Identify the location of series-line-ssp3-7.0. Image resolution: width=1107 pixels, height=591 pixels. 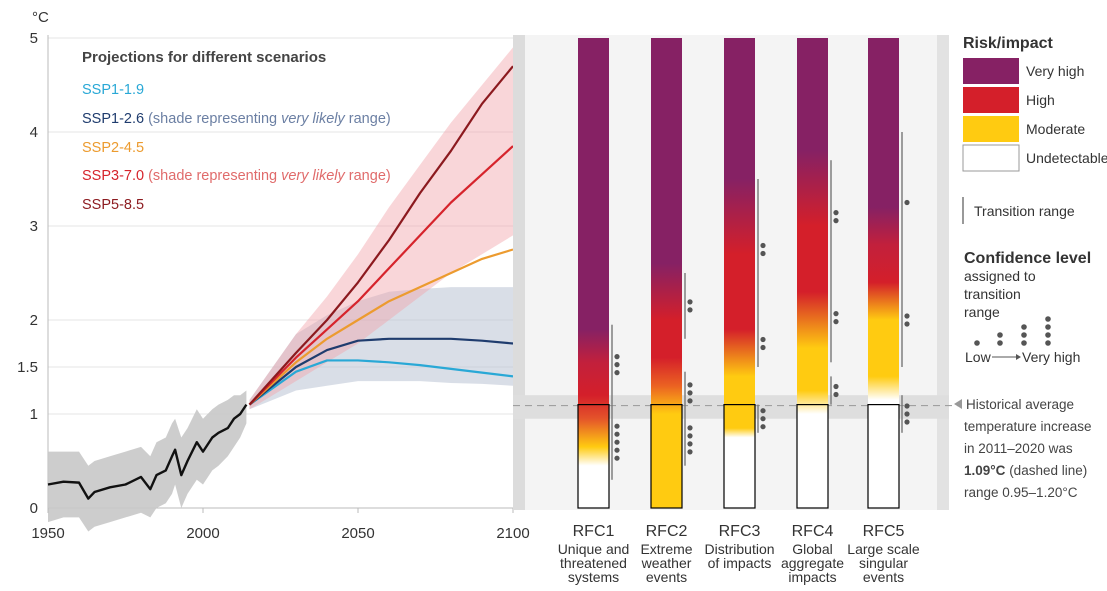
(381, 275).